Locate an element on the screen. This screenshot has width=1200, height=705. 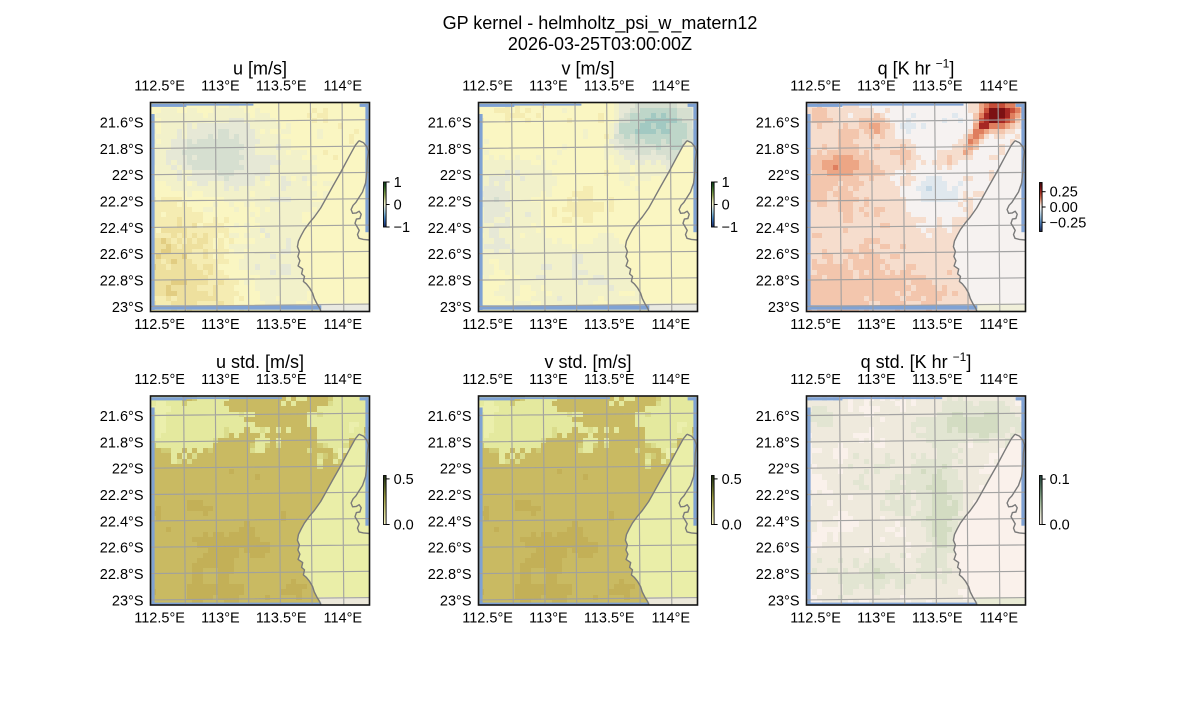
svg-text:GP kernel - helmholtz_psi_w_ma: GP kernel - helmholtz_psi_w_matern12 is located at coordinates (600, 23).